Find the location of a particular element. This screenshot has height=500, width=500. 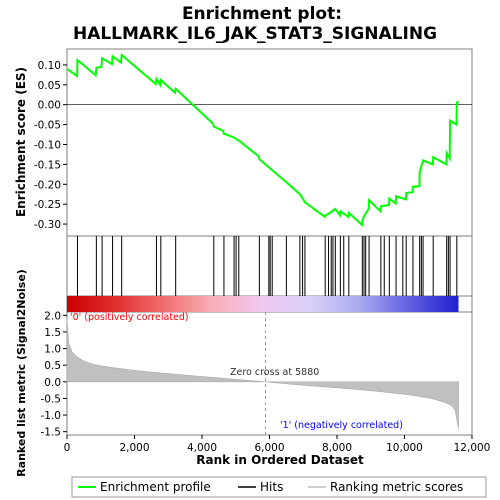

metric-y-tick-label: 2.0 is located at coordinates (52, 316).